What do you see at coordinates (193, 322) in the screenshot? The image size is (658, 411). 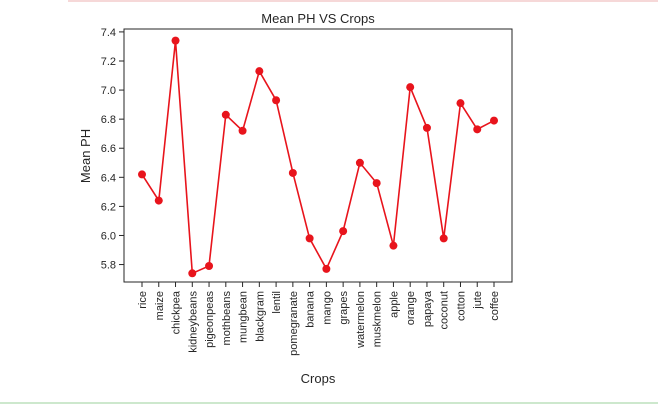 I see `x-tick-label: kidneybeans` at bounding box center [193, 322].